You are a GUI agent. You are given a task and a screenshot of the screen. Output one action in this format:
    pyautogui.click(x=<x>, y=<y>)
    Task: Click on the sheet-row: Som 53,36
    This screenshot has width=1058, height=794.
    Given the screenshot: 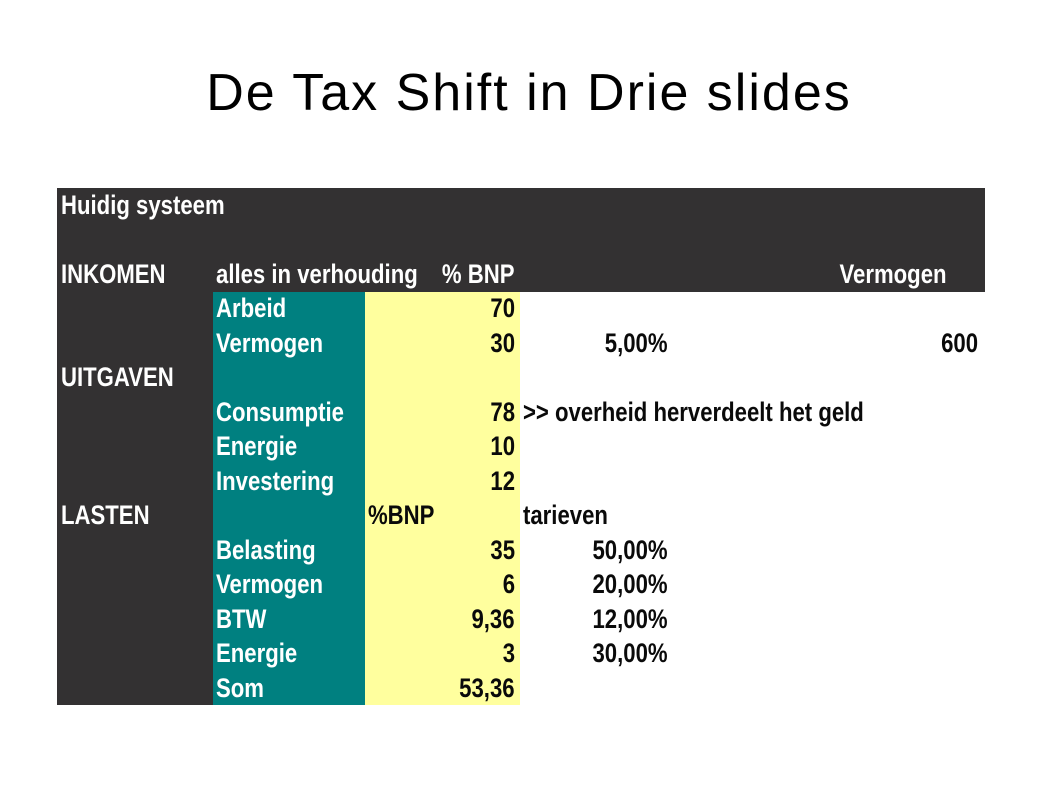 What is the action you would take?
    pyautogui.click(x=521, y=688)
    